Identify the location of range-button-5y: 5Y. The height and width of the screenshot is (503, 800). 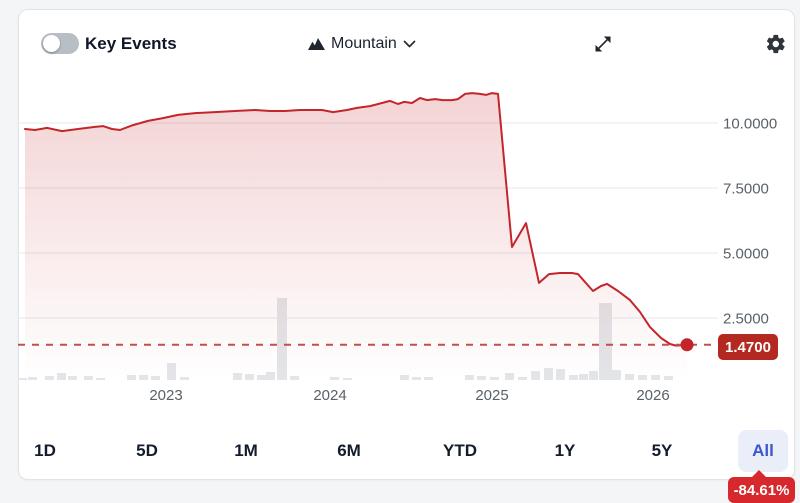
(662, 451).